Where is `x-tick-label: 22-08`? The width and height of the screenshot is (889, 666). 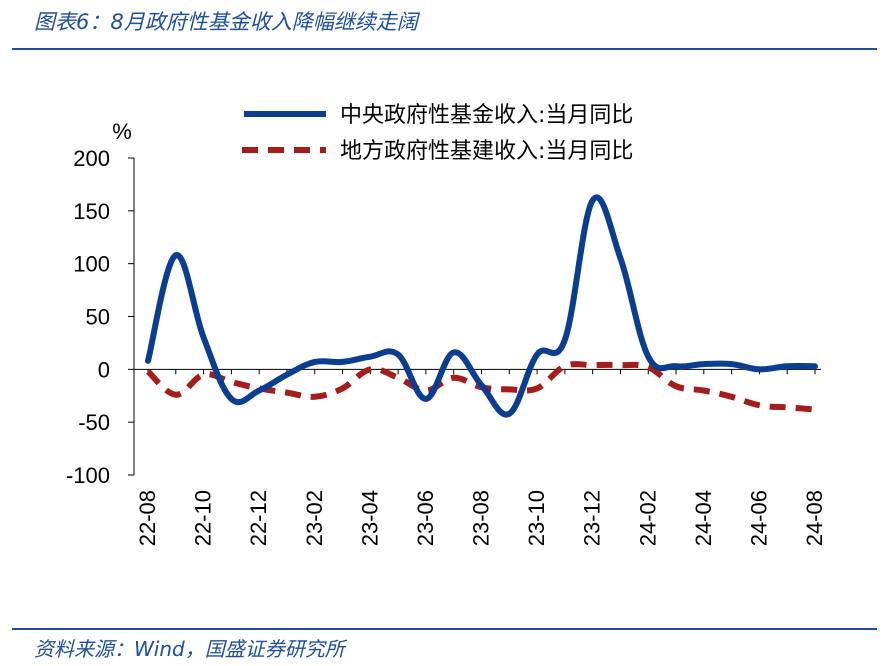
x-tick-label: 22-08 is located at coordinates (147, 518).